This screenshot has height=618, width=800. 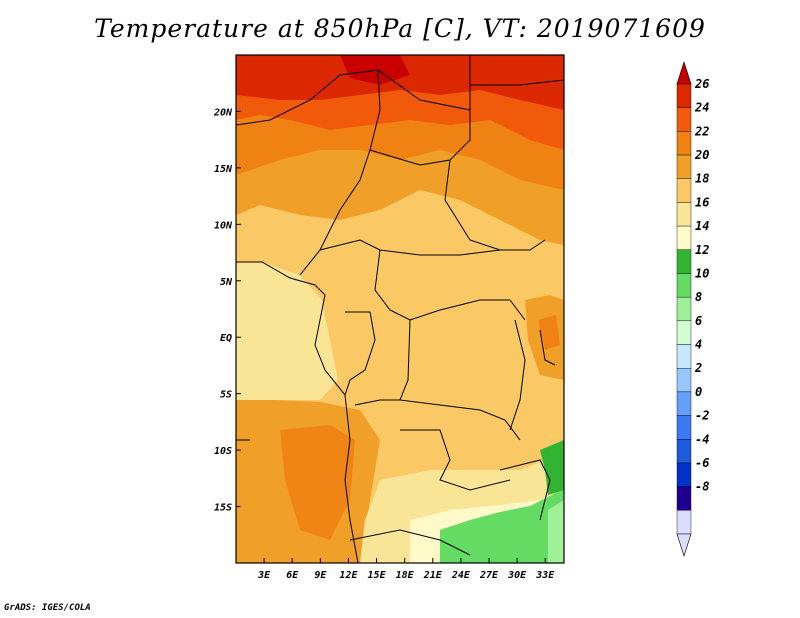 I want to click on colorbar-label: 24, so click(x=701, y=108).